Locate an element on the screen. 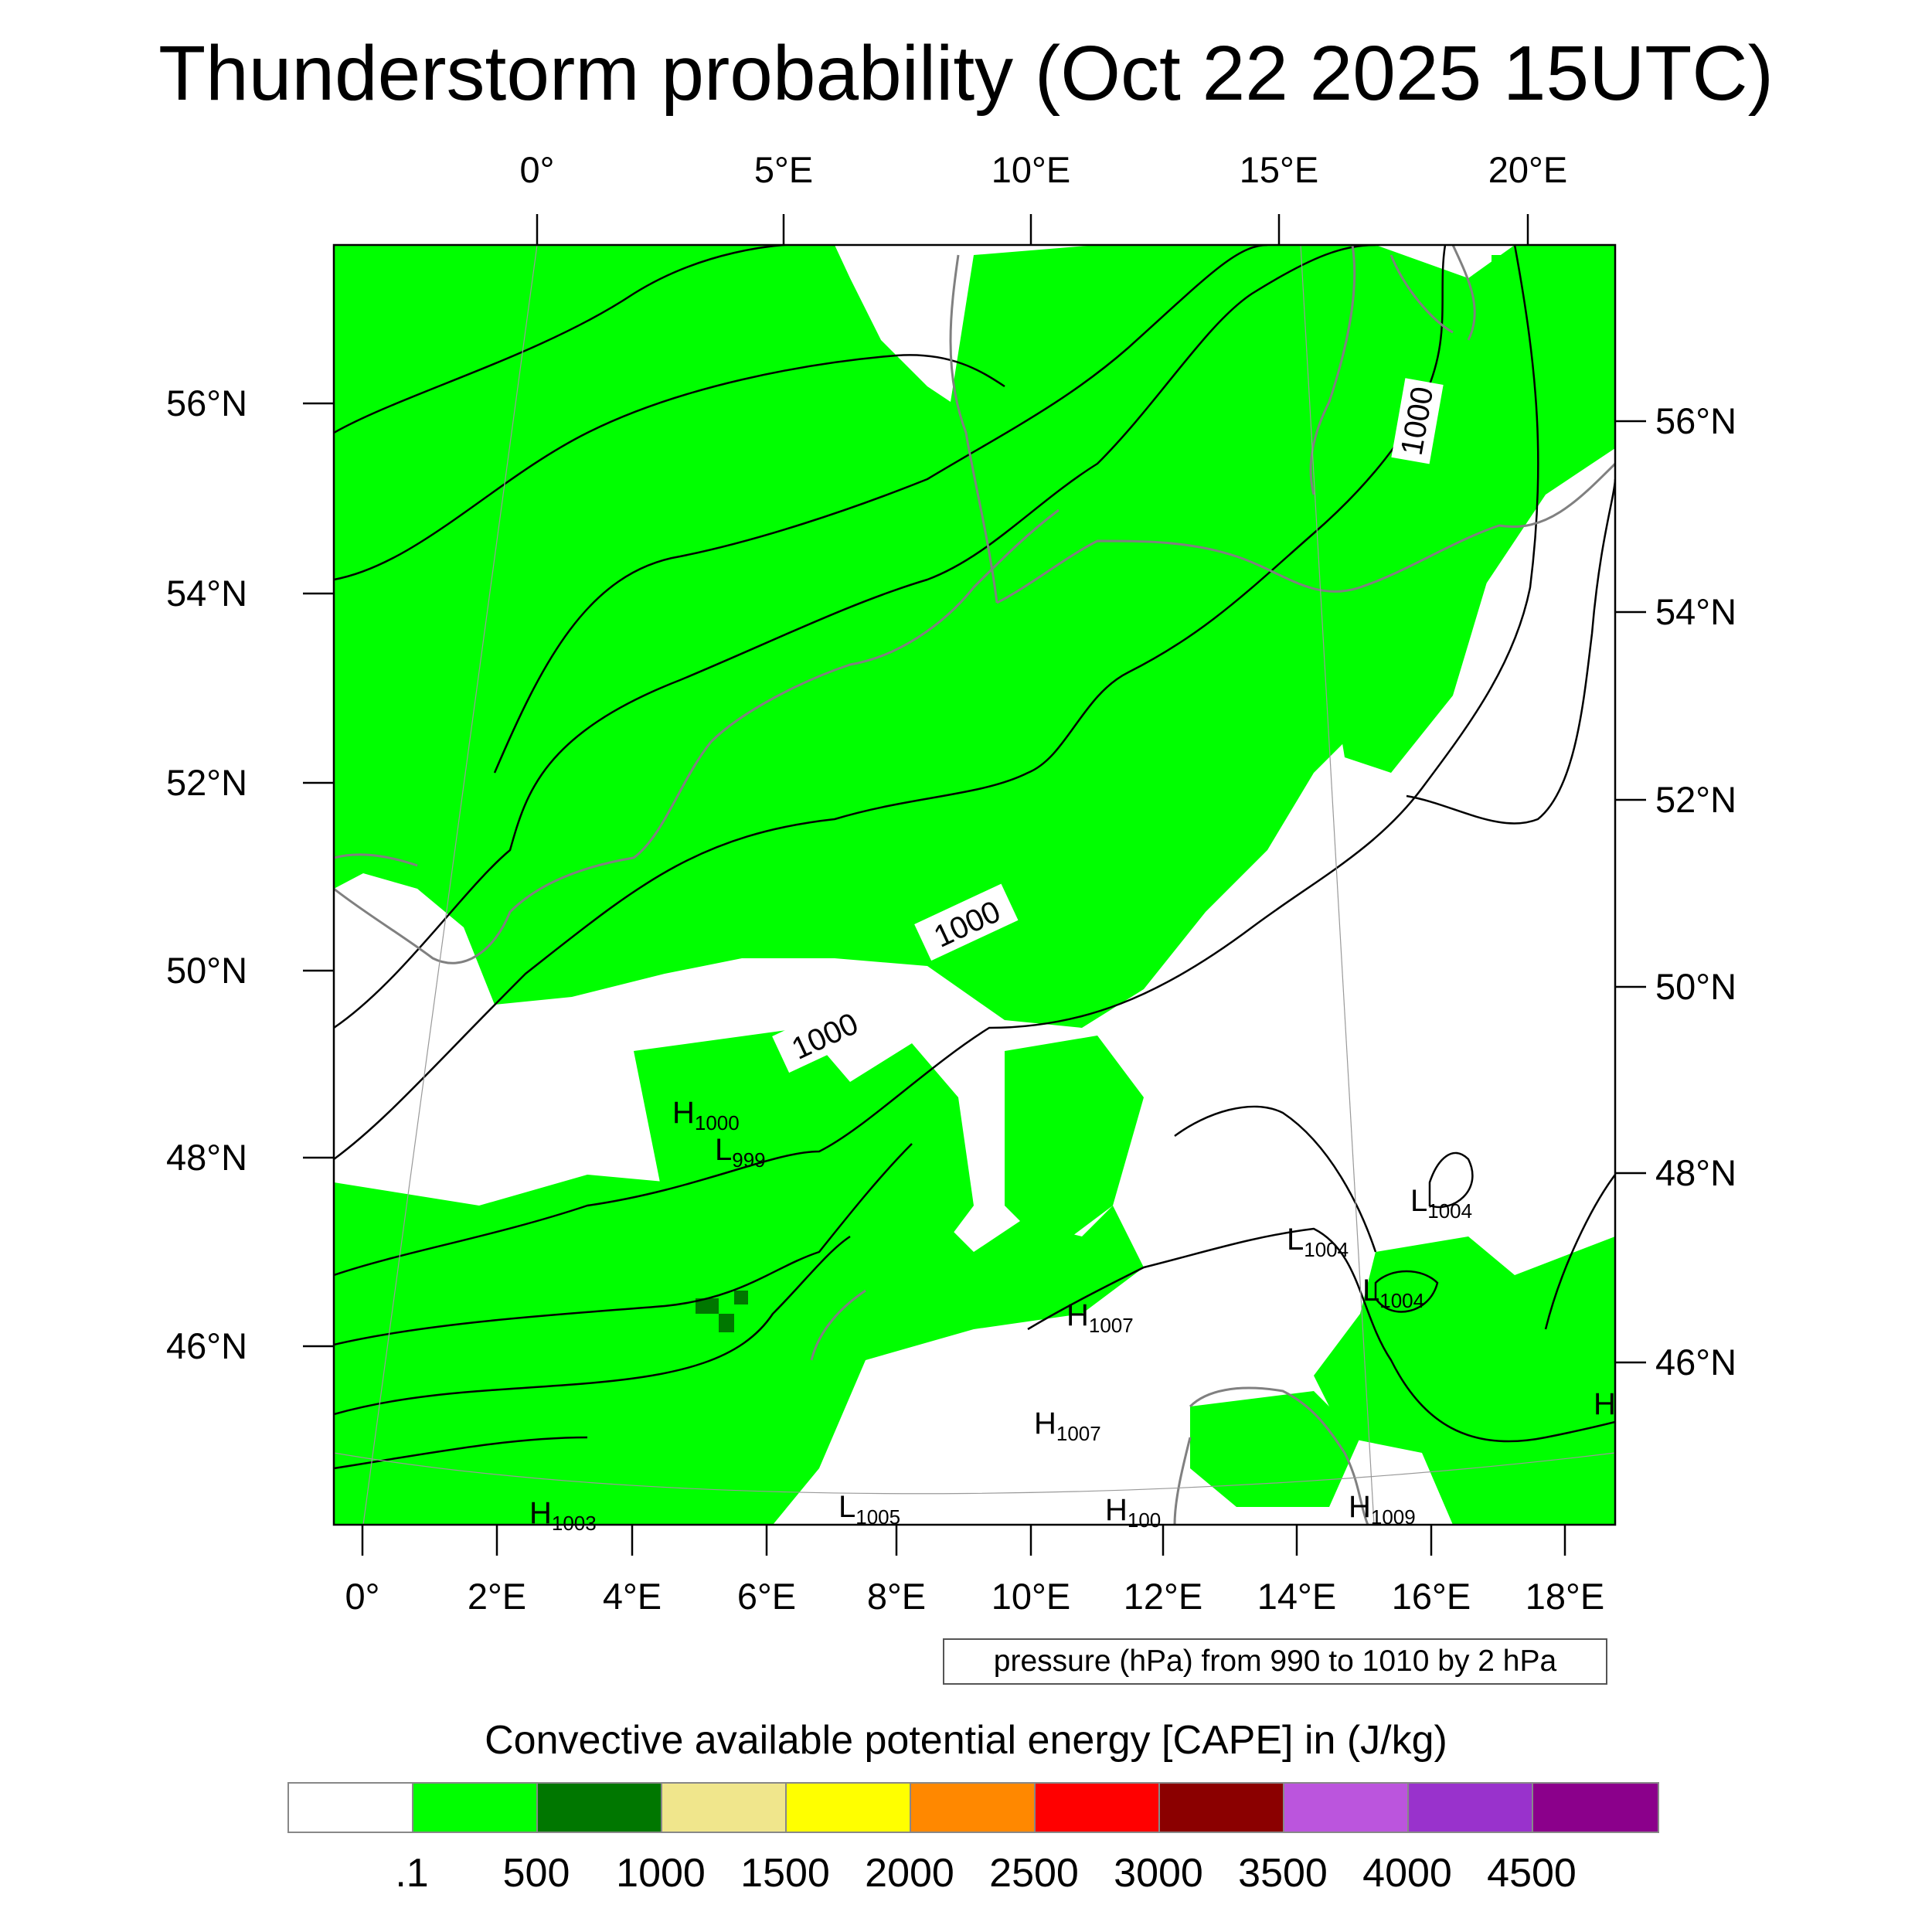  bottom-lon-label: 16°E is located at coordinates (1431, 1597).